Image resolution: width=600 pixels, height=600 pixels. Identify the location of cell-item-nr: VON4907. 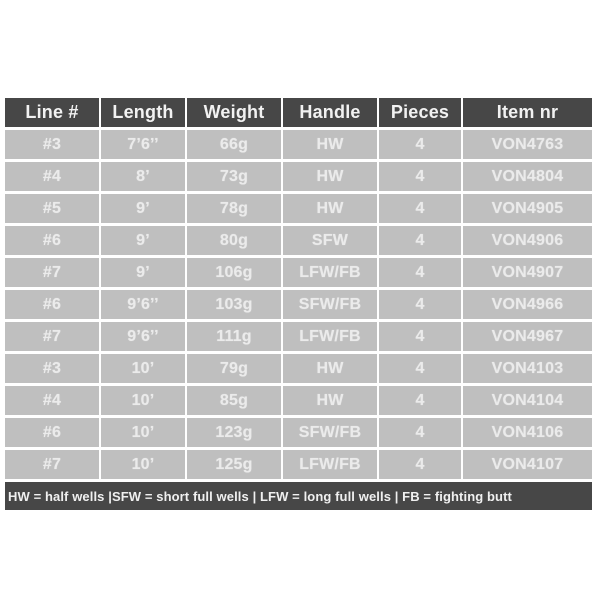
(527, 272).